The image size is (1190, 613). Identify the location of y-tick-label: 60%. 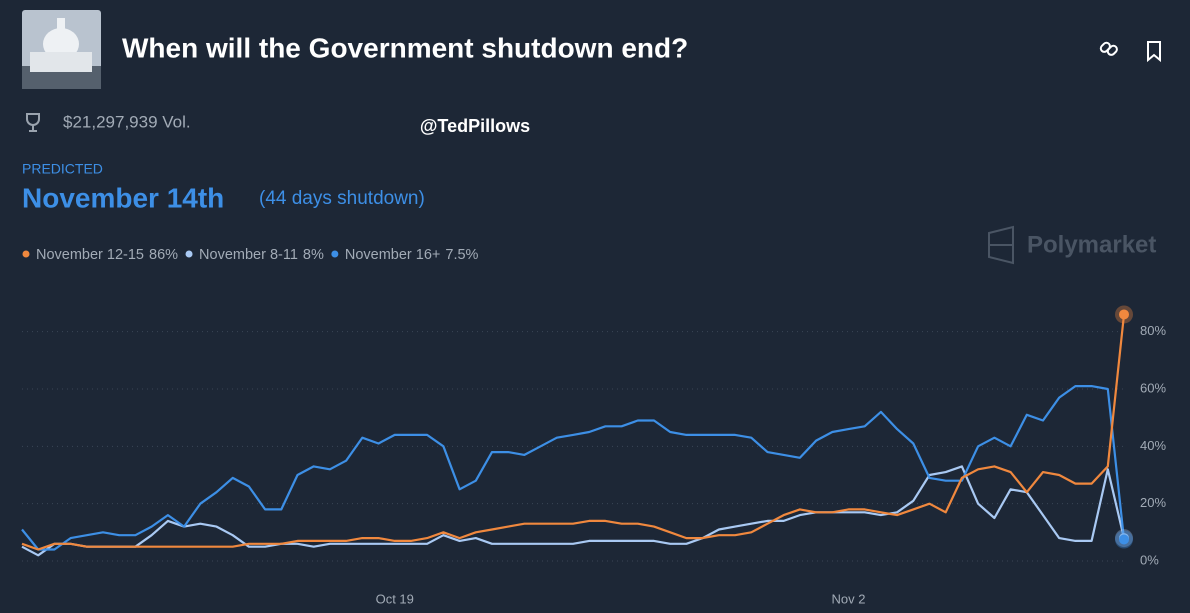
(1153, 387).